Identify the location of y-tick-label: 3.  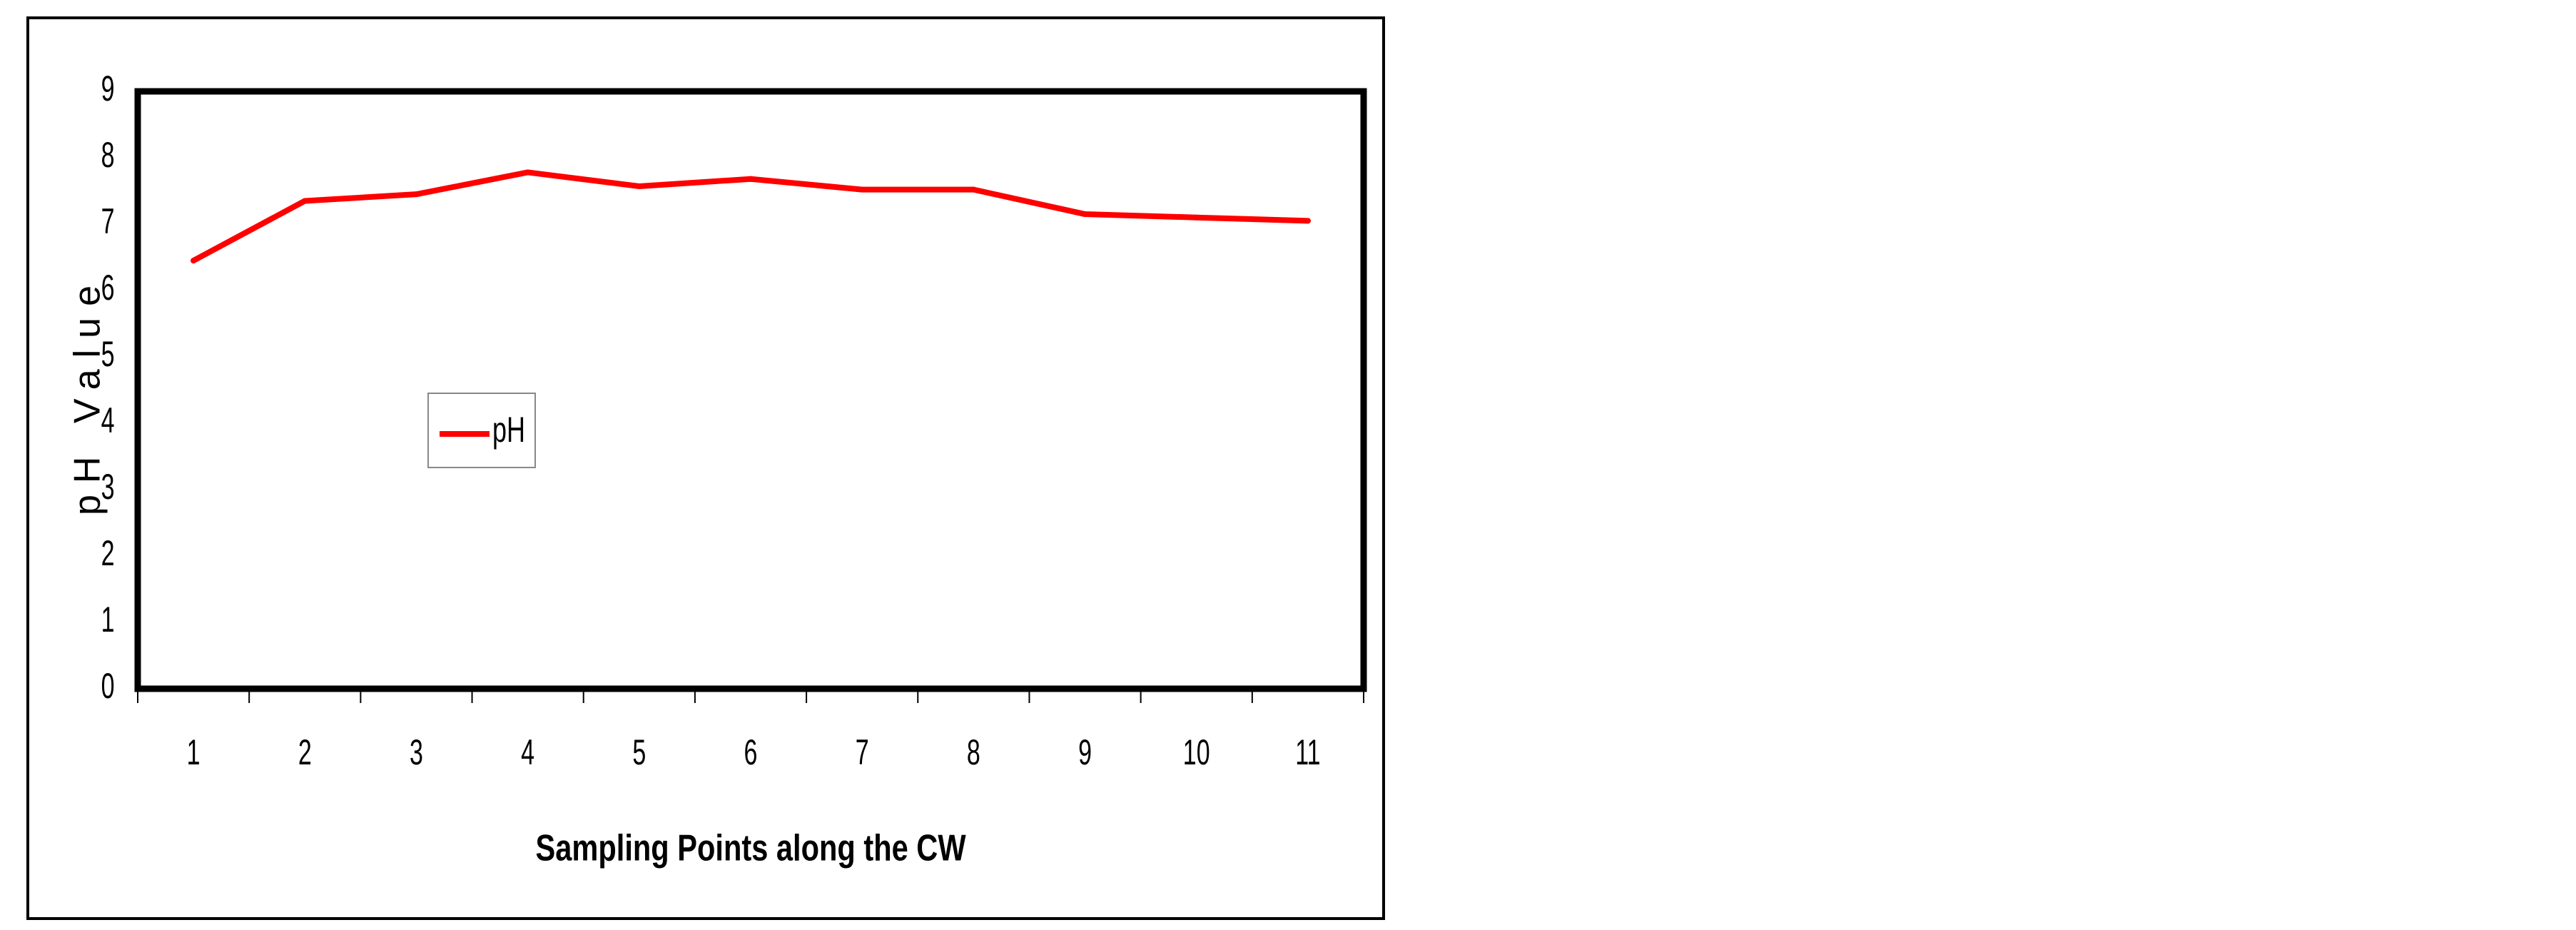
(108, 487).